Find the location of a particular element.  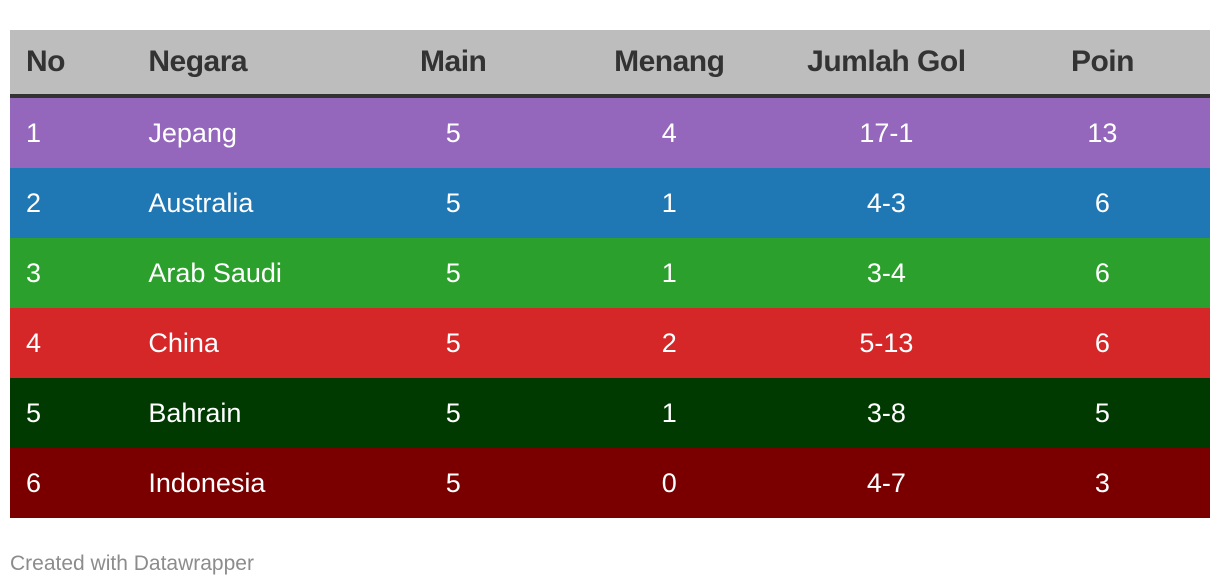

header-jumlah-gol: Jumlah Gol is located at coordinates (886, 61).